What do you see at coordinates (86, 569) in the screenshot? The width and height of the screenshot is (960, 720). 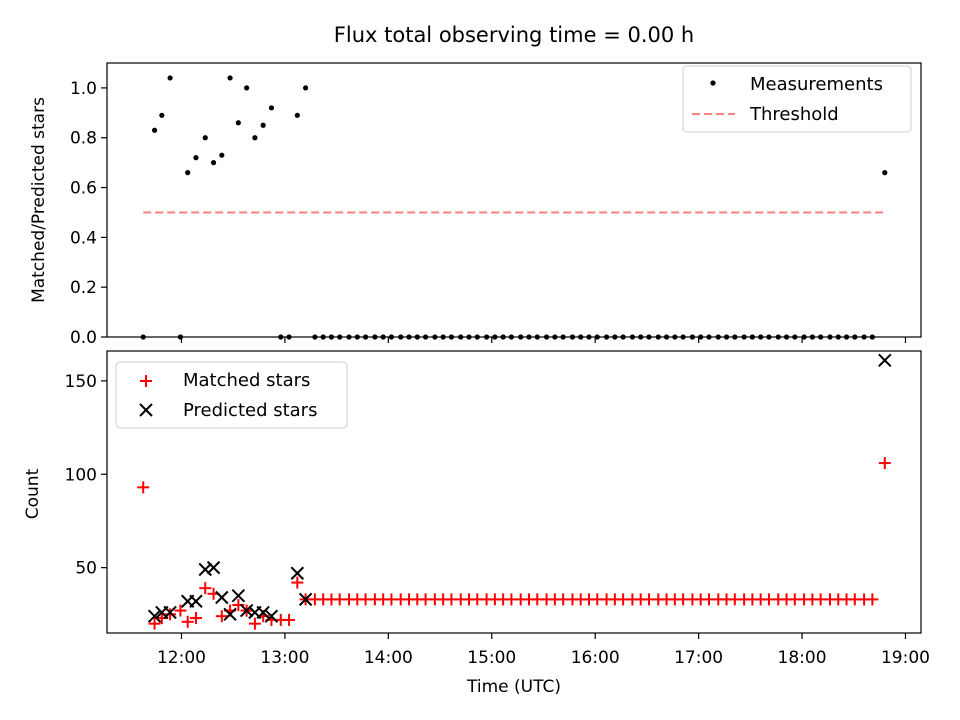 I see `bottom-y-tick-label: 50` at bounding box center [86, 569].